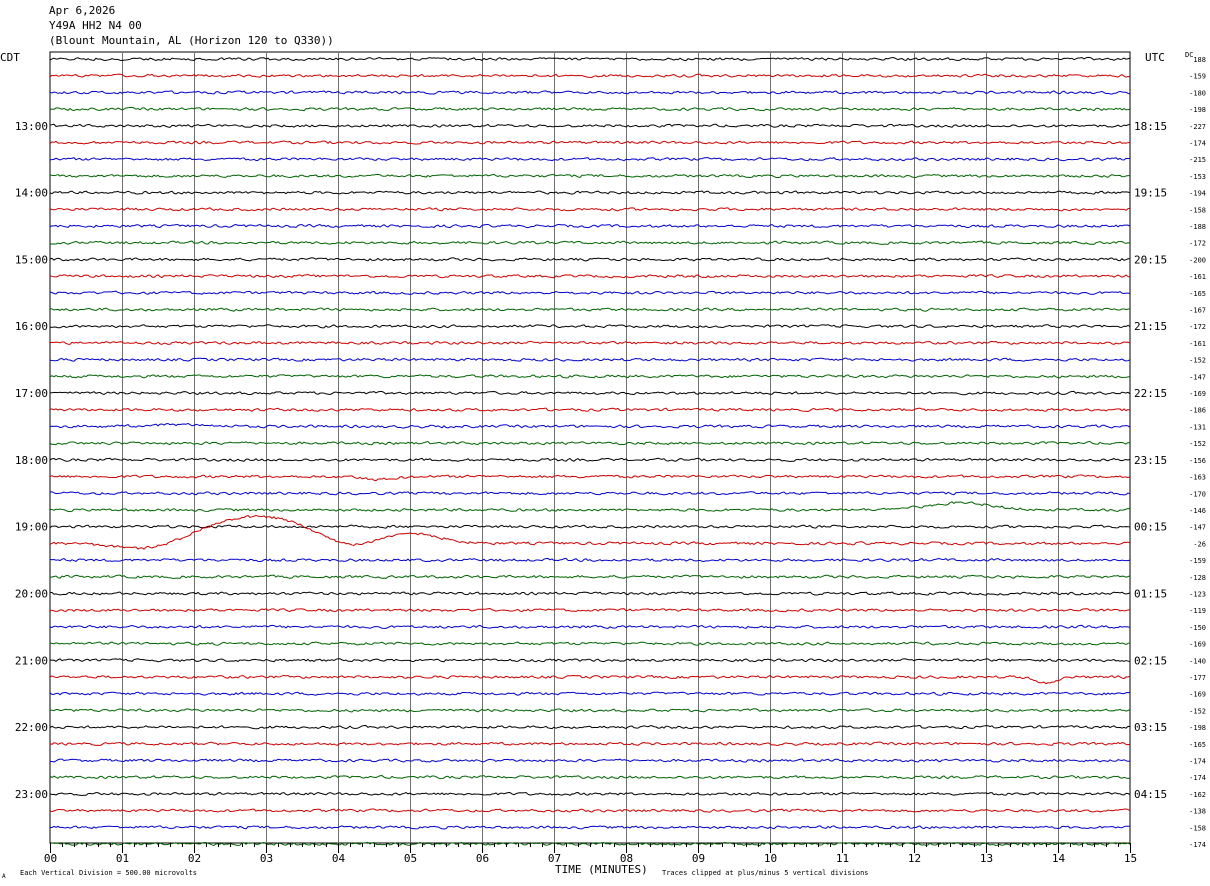 Image resolution: width=1210 pixels, height=886 pixels. Describe the element at coordinates (1197, 177) in the screenshot. I see `dc-offset-label: -153` at that location.